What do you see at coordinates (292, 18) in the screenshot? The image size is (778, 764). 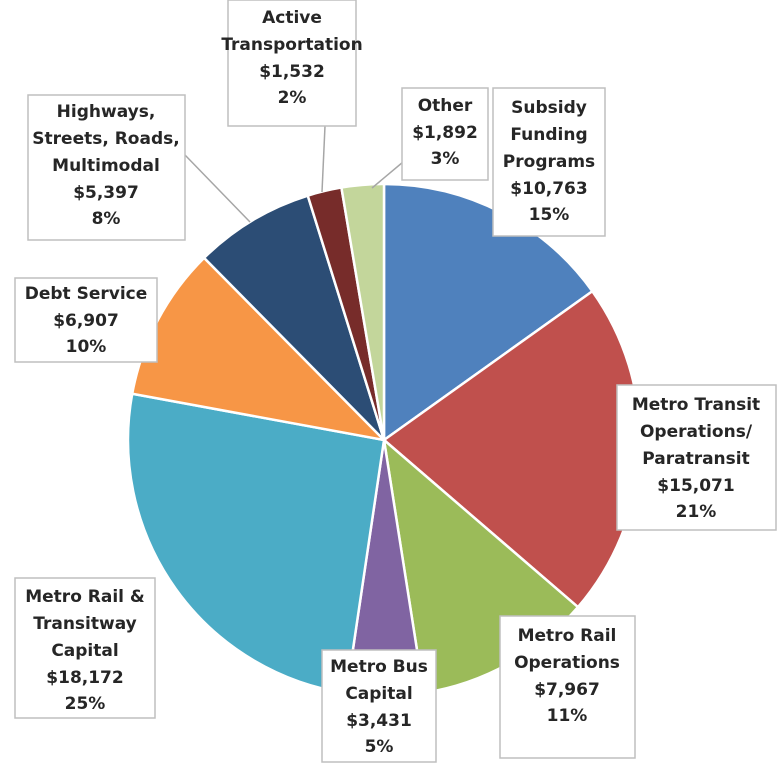 I see `label-line: Active` at bounding box center [292, 18].